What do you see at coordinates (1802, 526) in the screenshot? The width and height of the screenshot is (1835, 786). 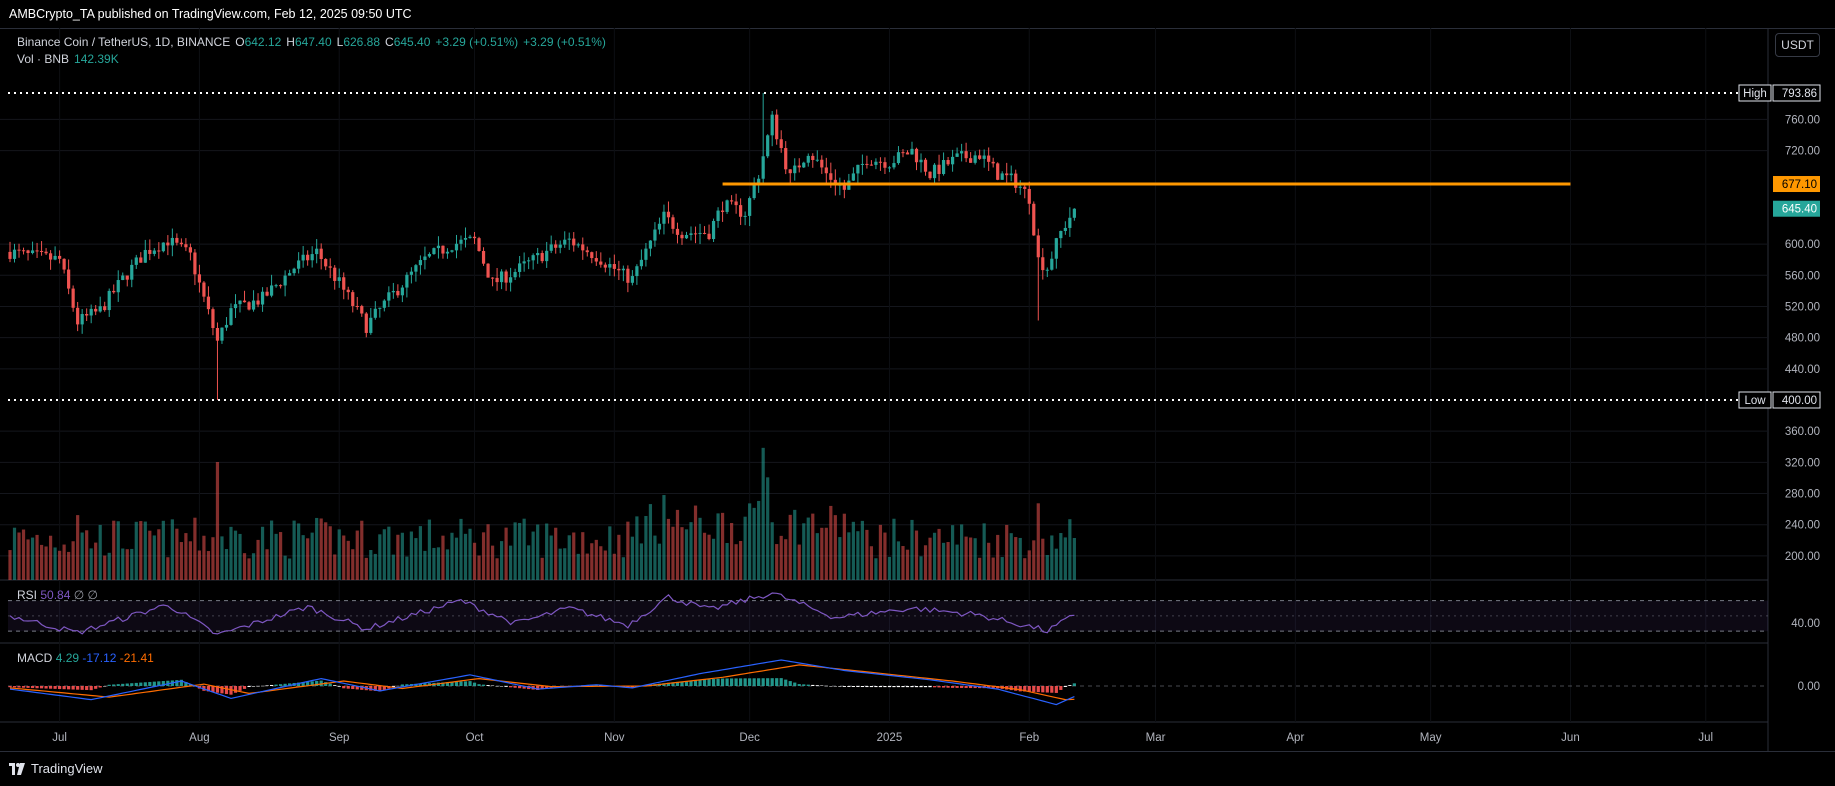 I see `price-tick-label: 240.00` at bounding box center [1802, 526].